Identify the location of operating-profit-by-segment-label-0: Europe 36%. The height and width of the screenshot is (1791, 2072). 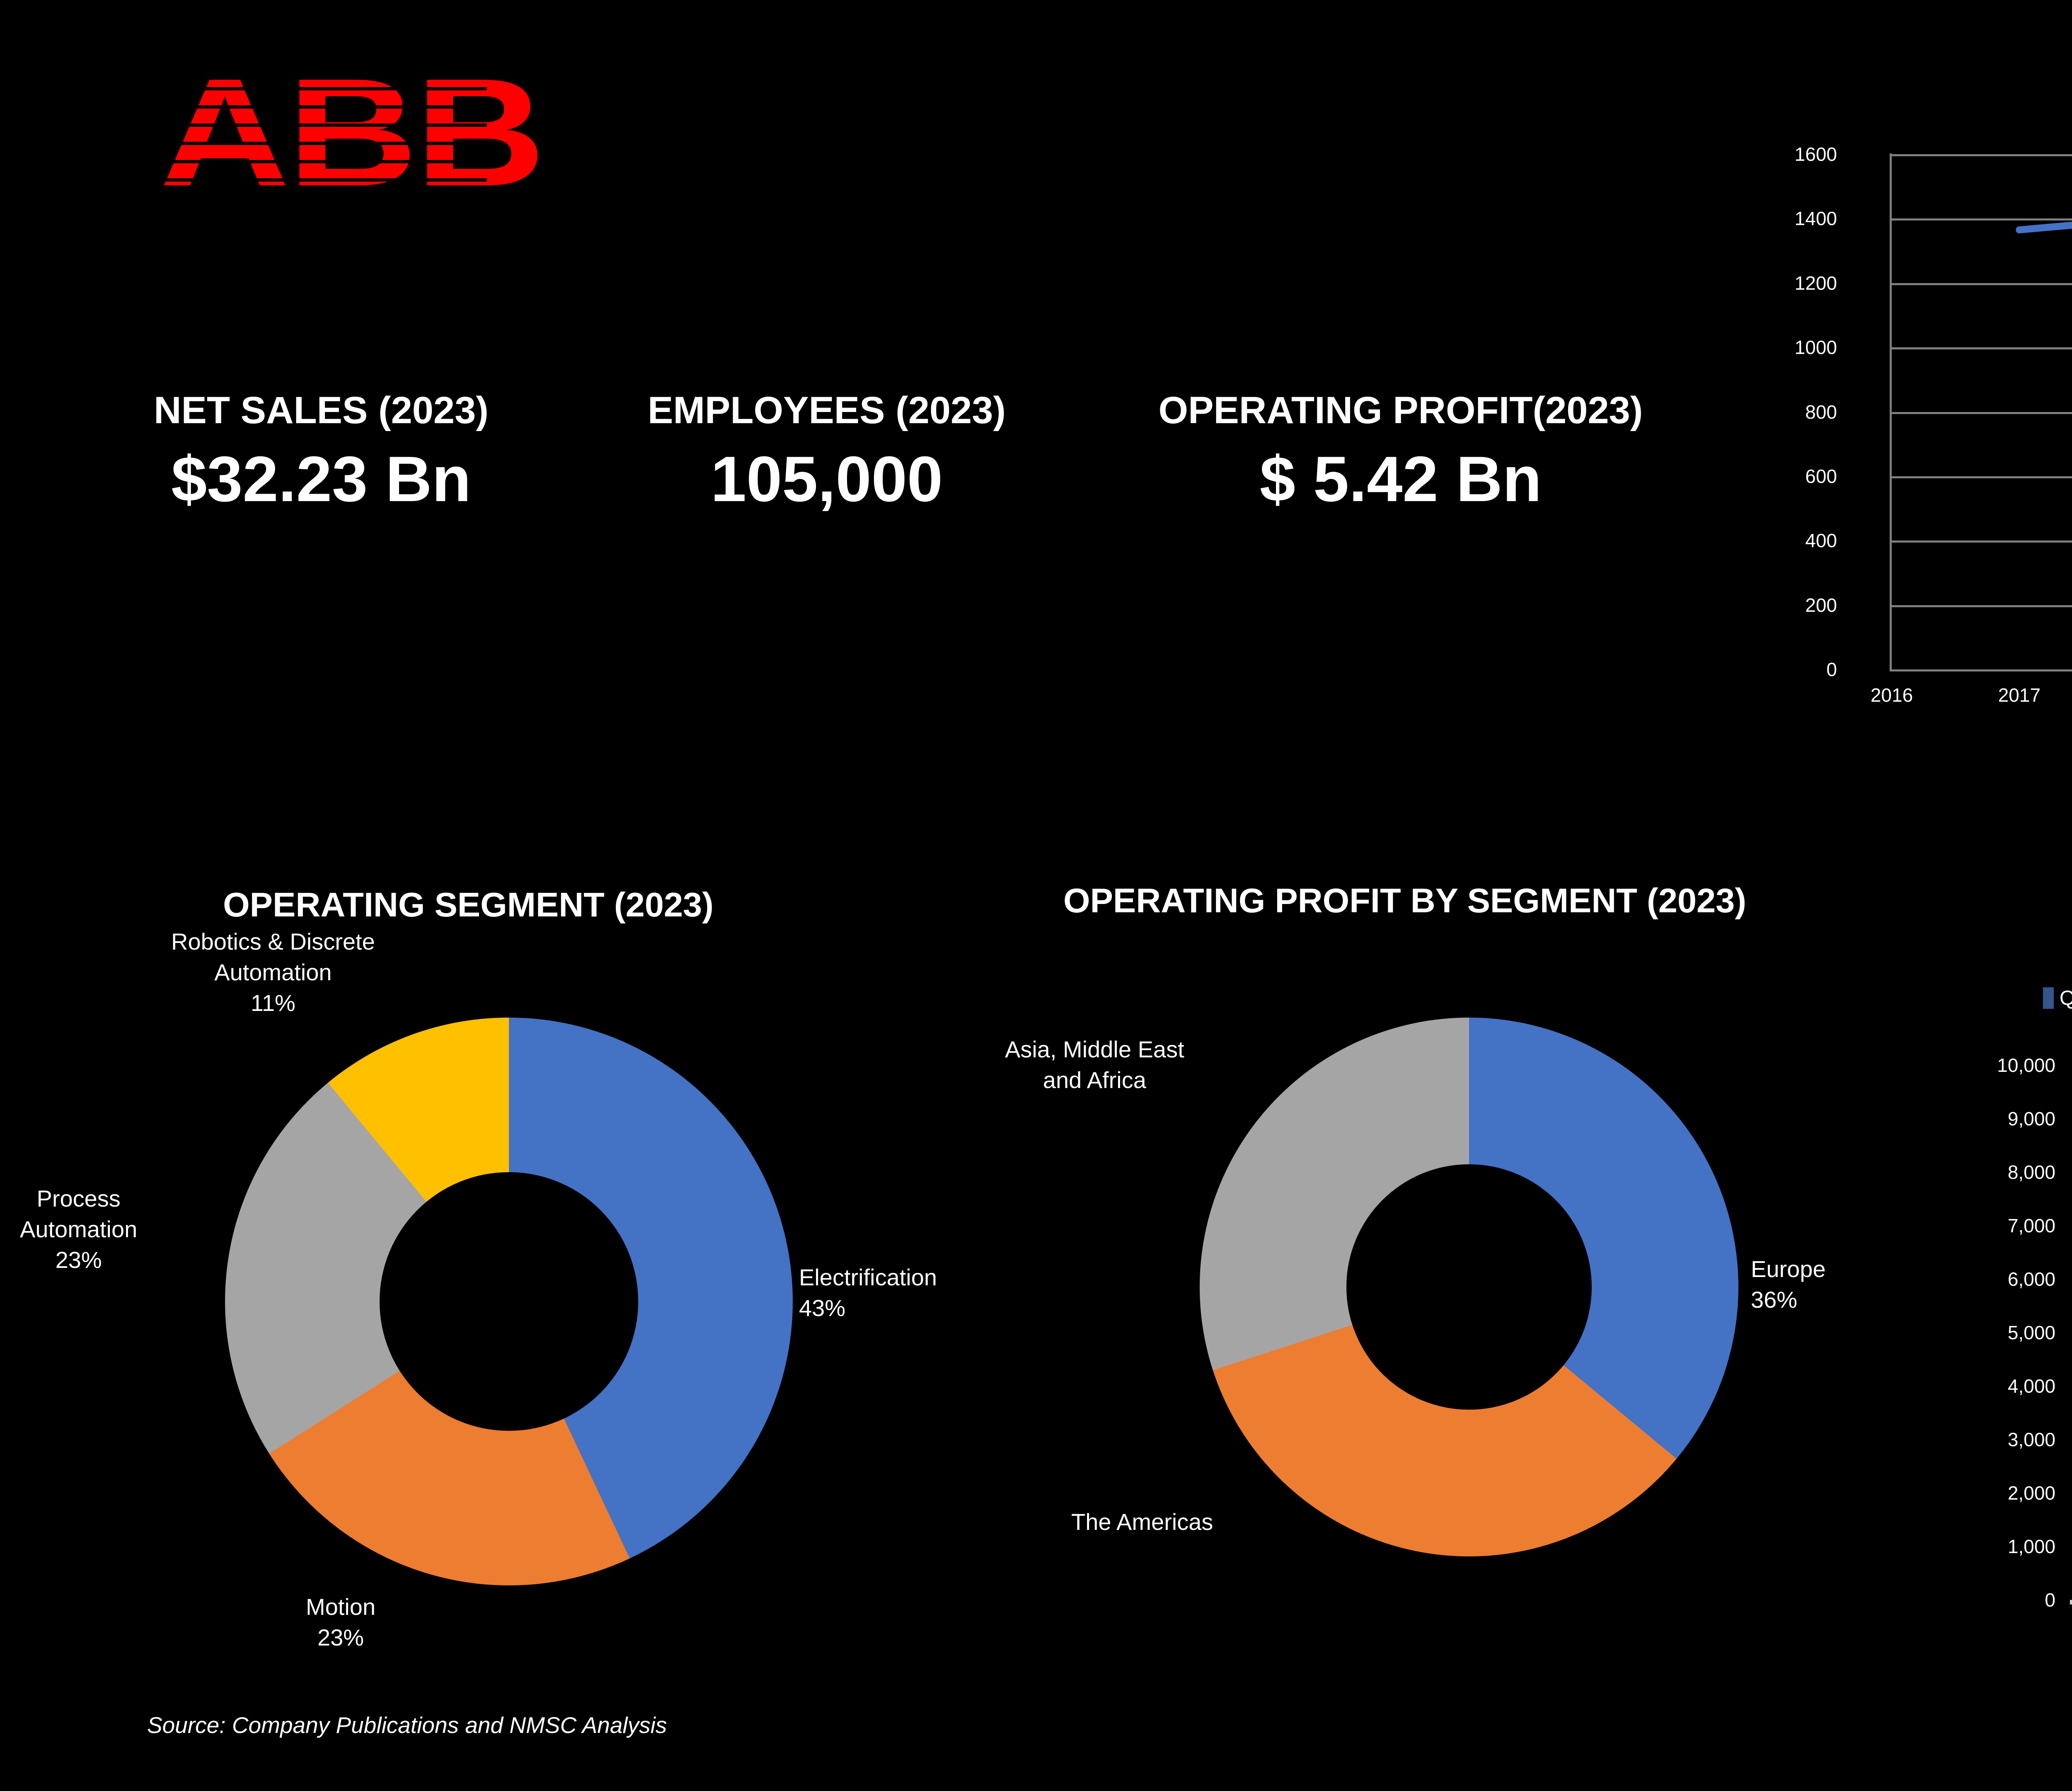
(1788, 1284).